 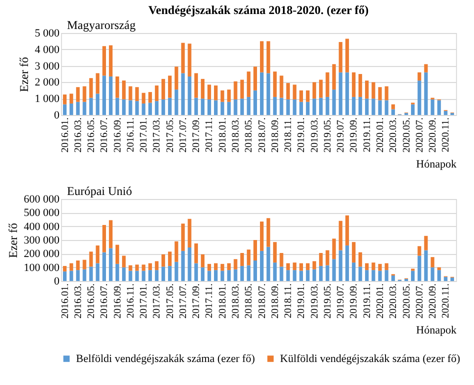 I want to click on x-tick-label: 2019.11., so click(x=367, y=135).